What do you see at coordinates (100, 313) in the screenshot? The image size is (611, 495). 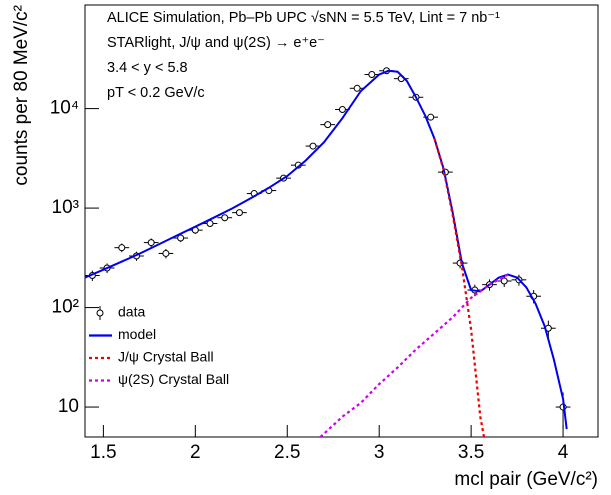 I see `legend-marker` at bounding box center [100, 313].